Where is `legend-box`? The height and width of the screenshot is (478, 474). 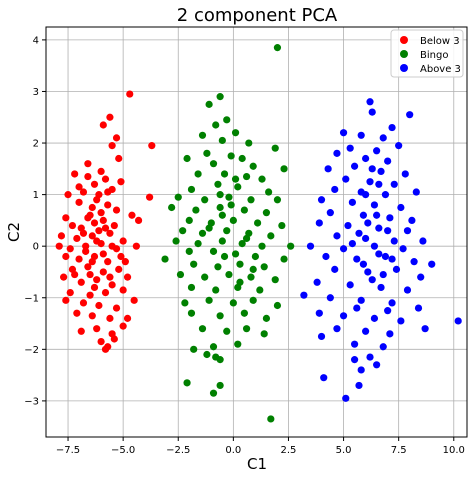
legend-box is located at coordinates (427, 53).